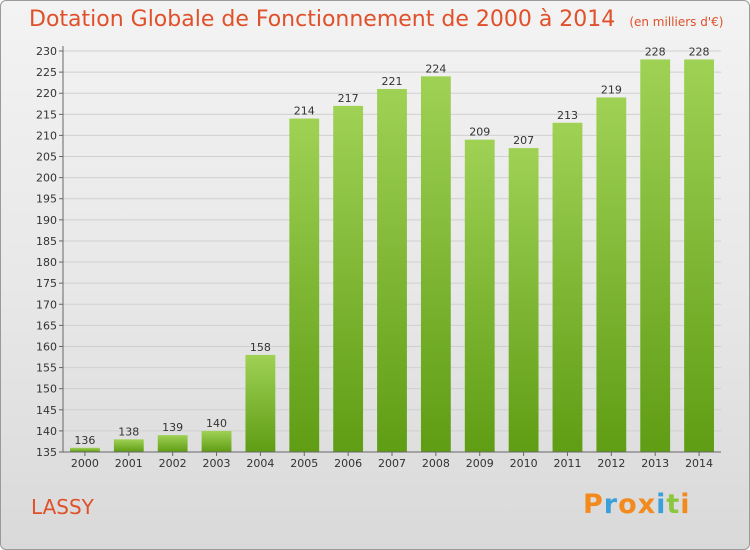  What do you see at coordinates (172, 427) in the screenshot?
I see `value-label-2002: 139` at bounding box center [172, 427].